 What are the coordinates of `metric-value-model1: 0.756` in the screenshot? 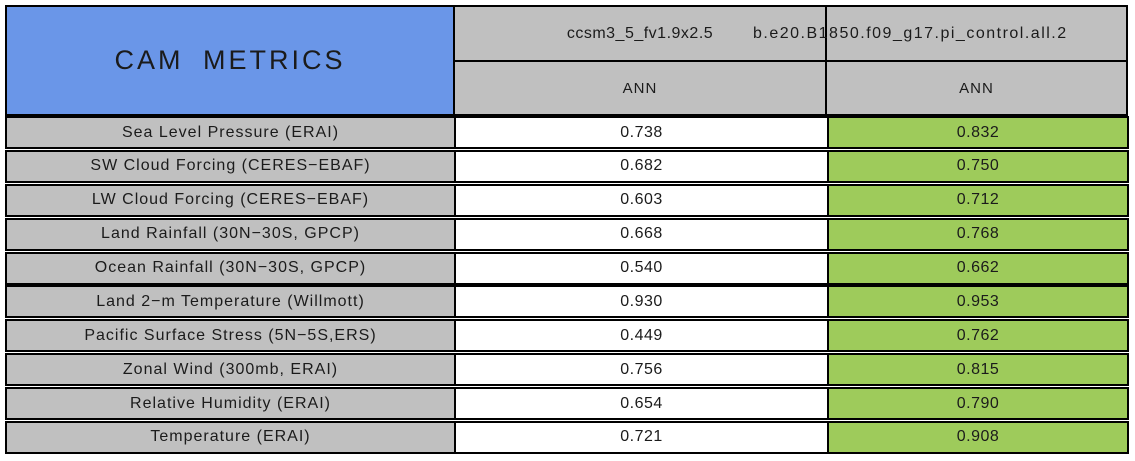 It's located at (640, 370).